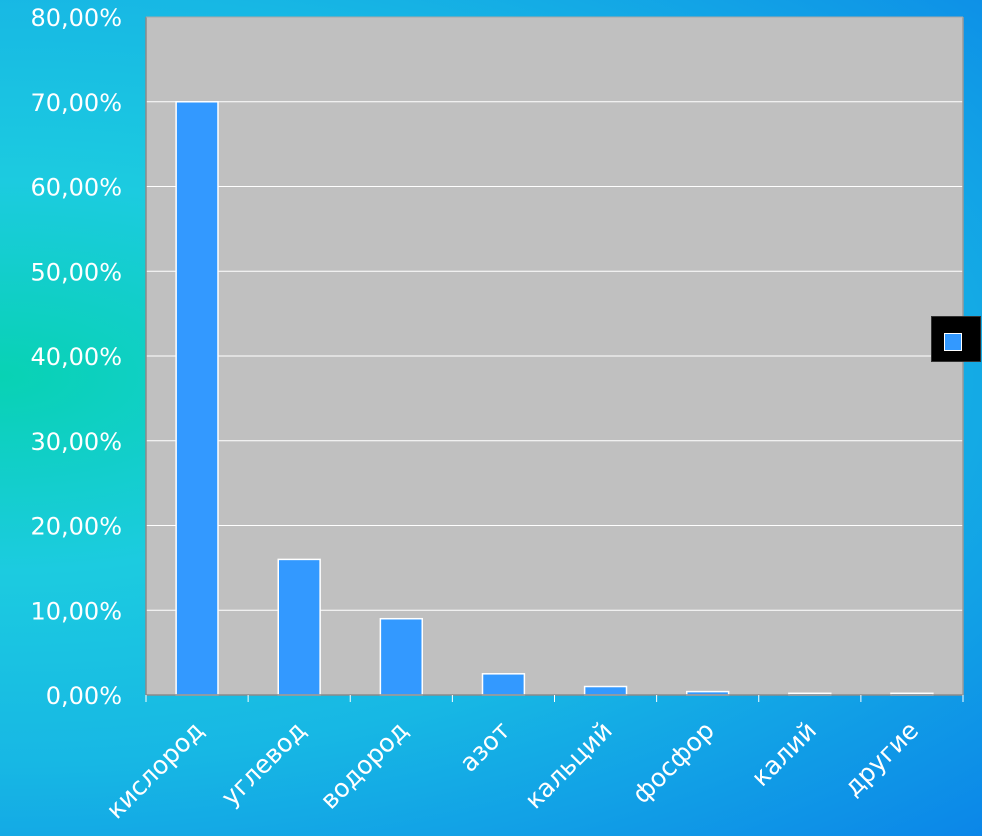 The height and width of the screenshot is (836, 982). I want to click on x-tick-label: фосфор, so click(673, 762).